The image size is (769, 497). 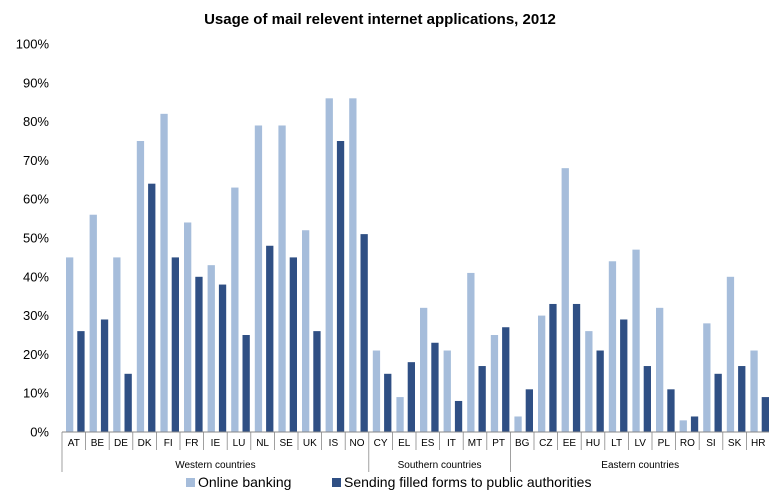 What do you see at coordinates (164, 272) in the screenshot?
I see `bar-online-banking-fi` at bounding box center [164, 272].